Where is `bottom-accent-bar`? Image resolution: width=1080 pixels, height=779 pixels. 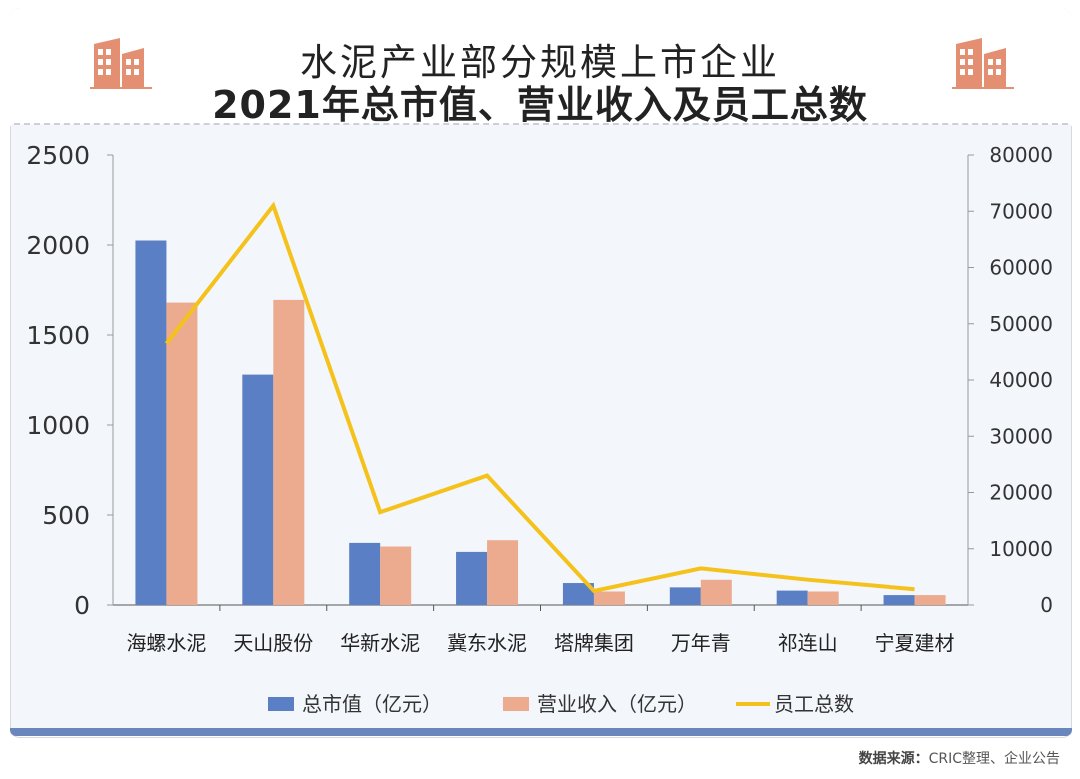 bottom-accent-bar is located at coordinates (541, 732).